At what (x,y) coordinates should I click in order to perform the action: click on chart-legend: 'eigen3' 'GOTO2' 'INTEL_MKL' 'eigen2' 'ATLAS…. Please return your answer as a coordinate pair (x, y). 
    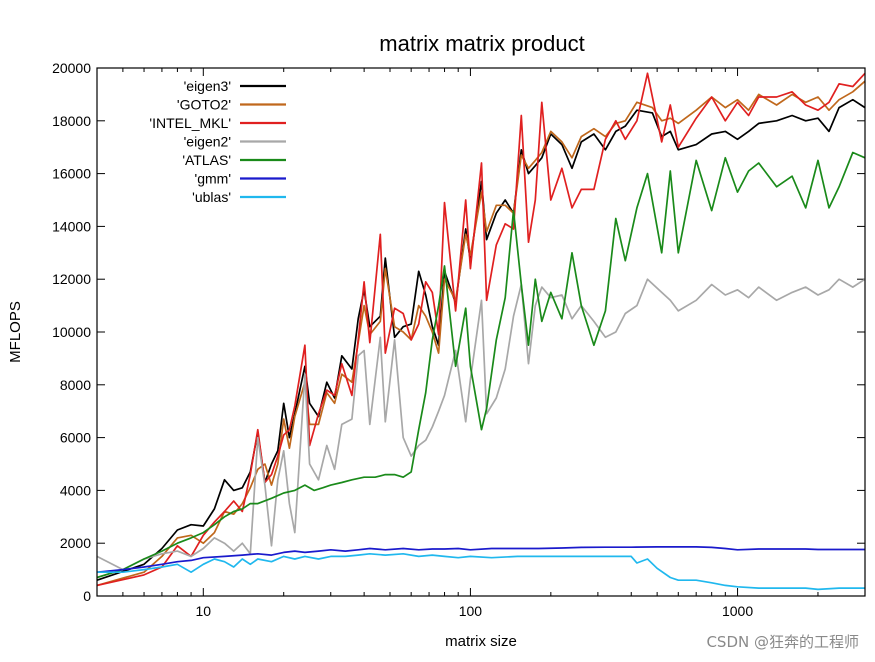
    Looking at the image, I should click on (217, 141).